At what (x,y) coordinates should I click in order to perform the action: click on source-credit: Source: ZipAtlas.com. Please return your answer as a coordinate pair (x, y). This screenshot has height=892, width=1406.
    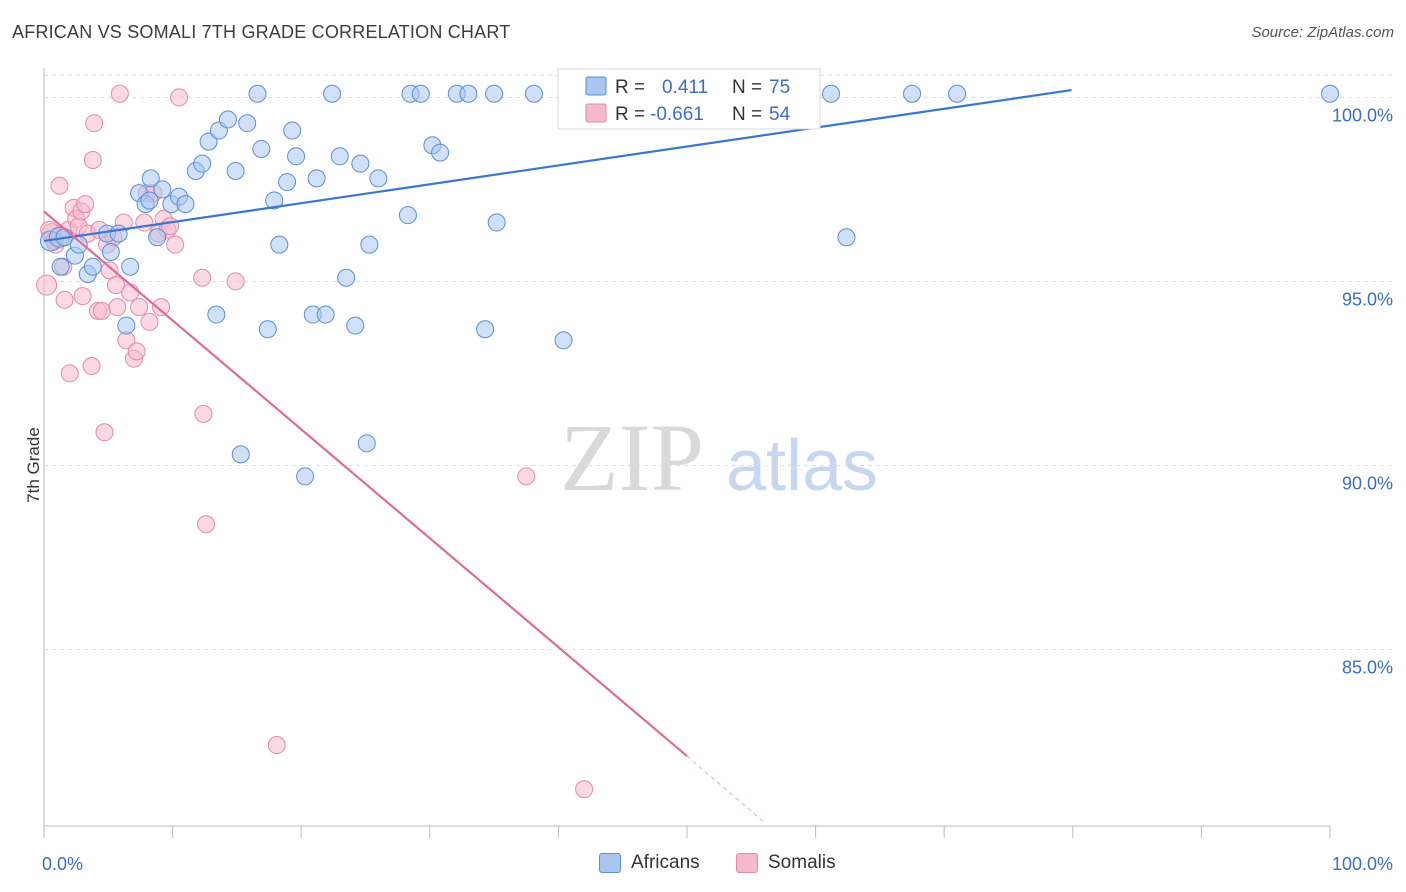
    Looking at the image, I should click on (1322, 32).